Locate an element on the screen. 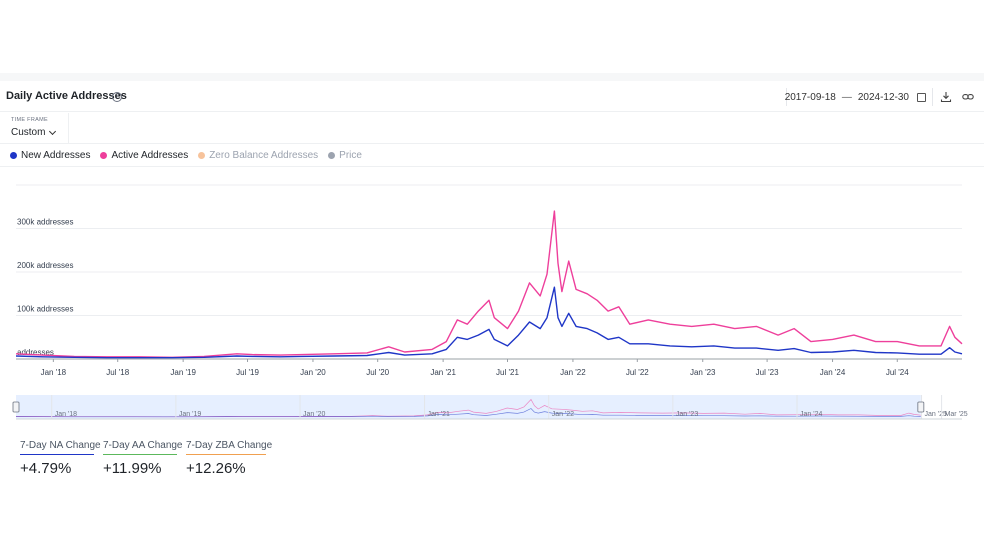 The width and height of the screenshot is (984, 554). x-tick-label: Jan '18 is located at coordinates (54, 372).